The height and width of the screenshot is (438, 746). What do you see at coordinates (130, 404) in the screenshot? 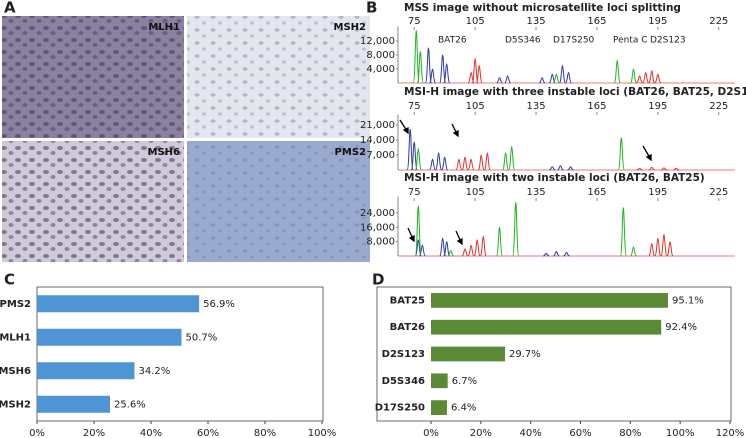
I see `value-label: 25.6%` at bounding box center [130, 404].